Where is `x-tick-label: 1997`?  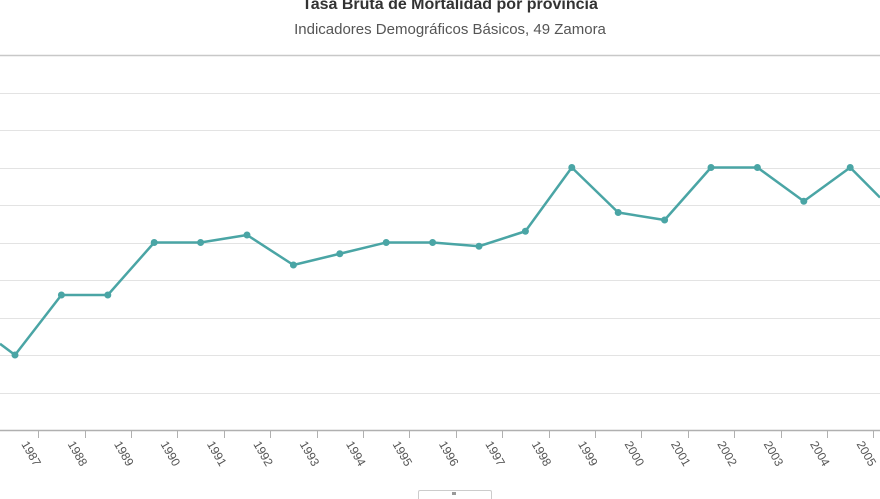 x-tick-label: 1997 is located at coordinates (495, 454).